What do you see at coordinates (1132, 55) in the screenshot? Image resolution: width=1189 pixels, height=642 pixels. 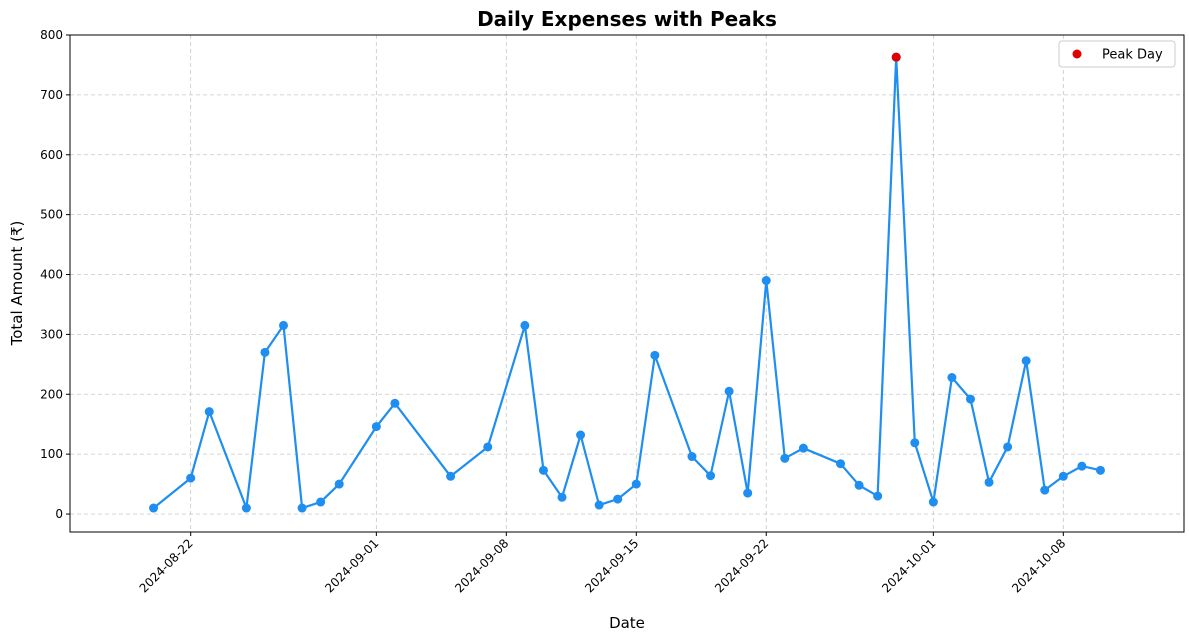 I see `legend-label-peak-day: Peak Day` at bounding box center [1132, 55].